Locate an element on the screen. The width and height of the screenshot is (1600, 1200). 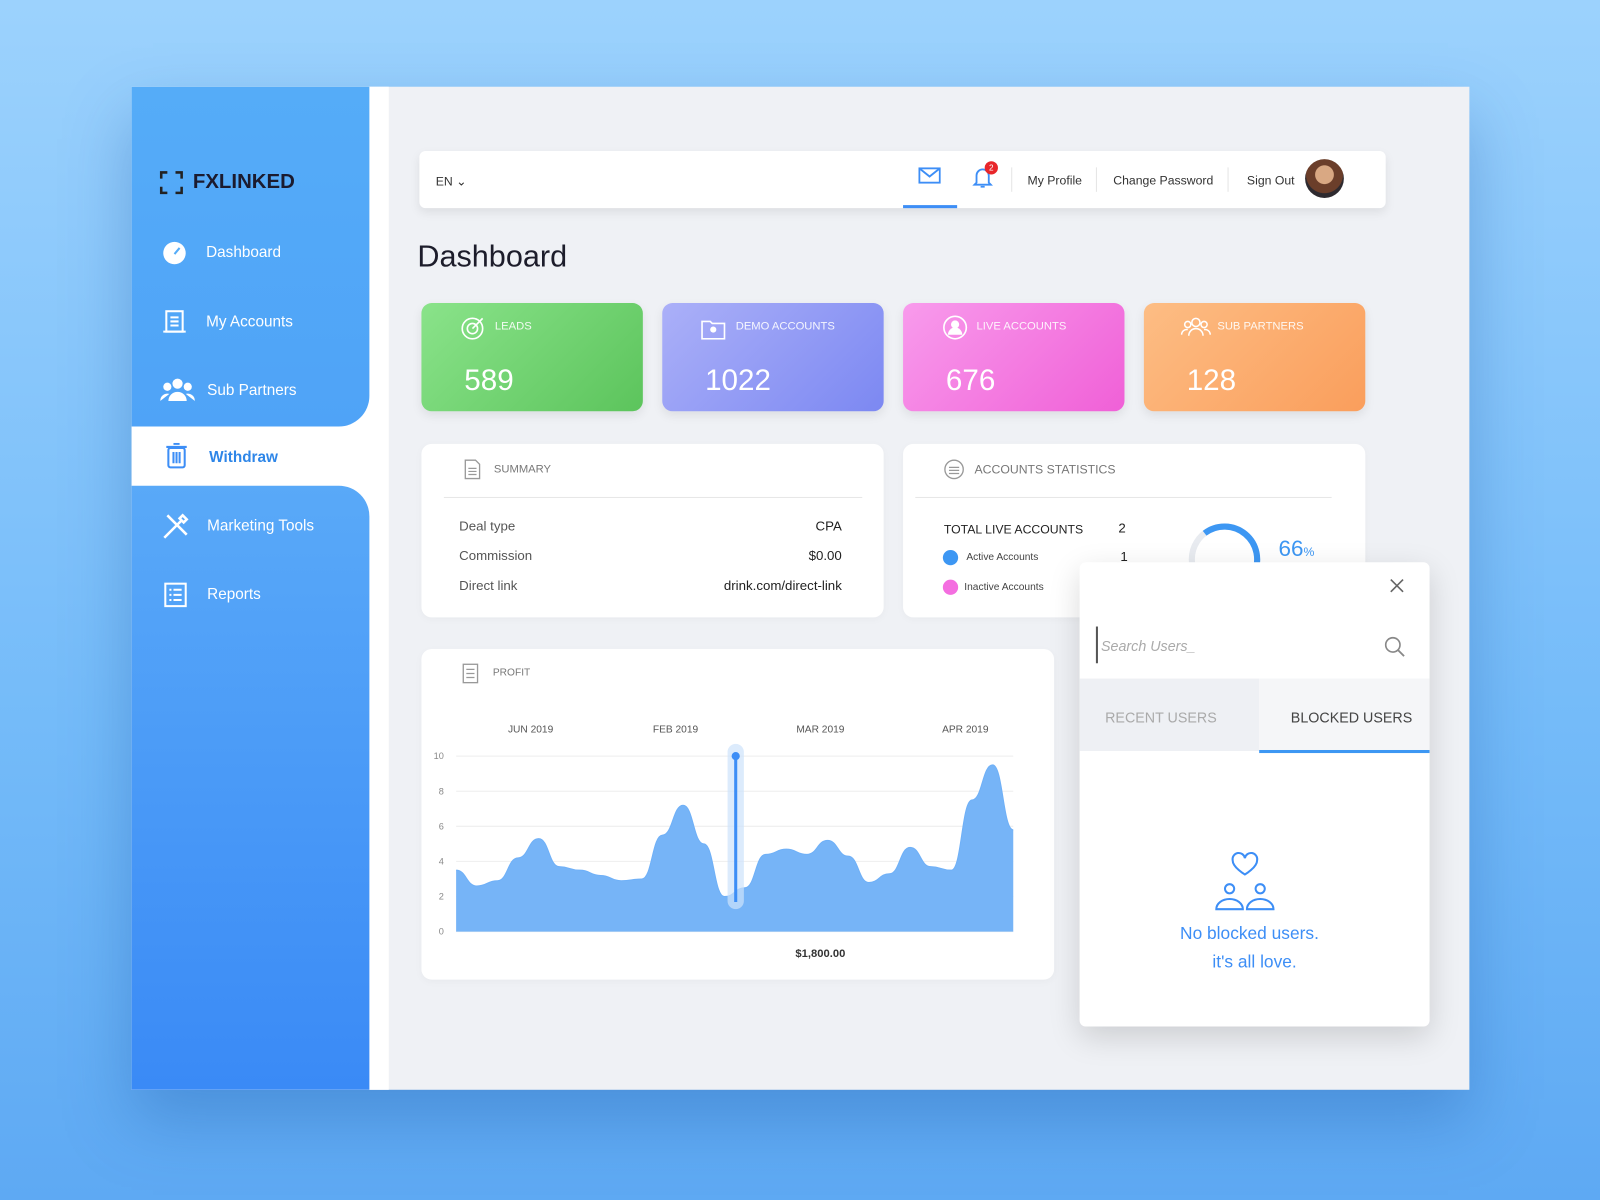
active-tab-indicator is located at coordinates (930, 207).